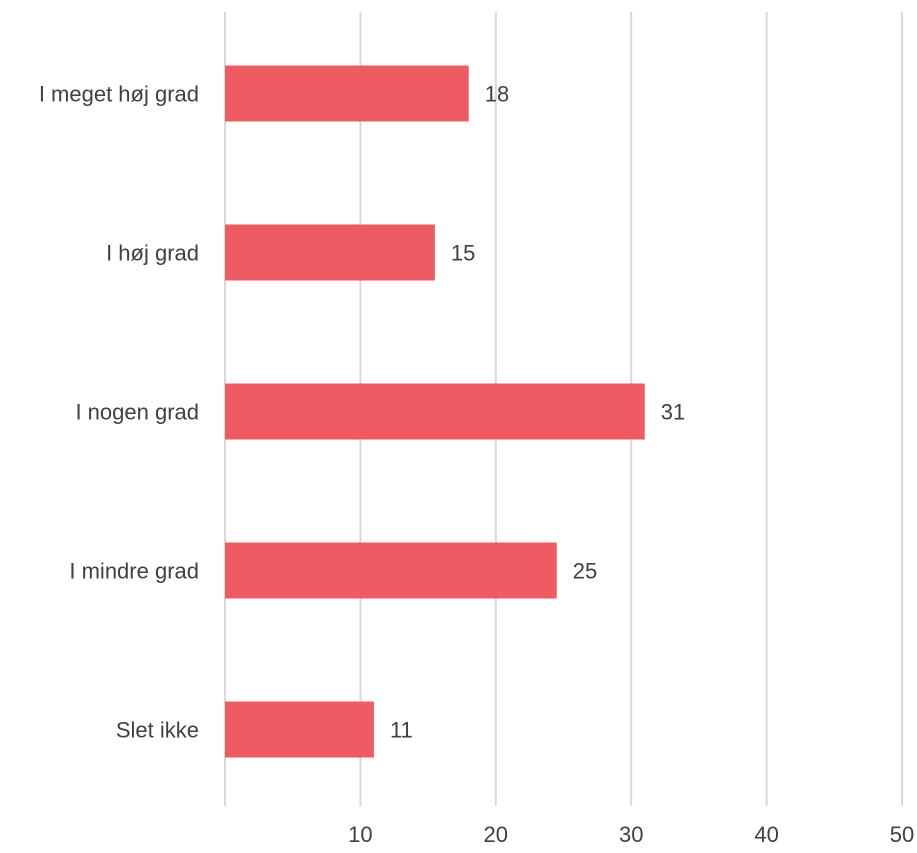 This screenshot has width=917, height=853. Describe the element at coordinates (360, 834) in the screenshot. I see `x-tick-label: 10` at that location.